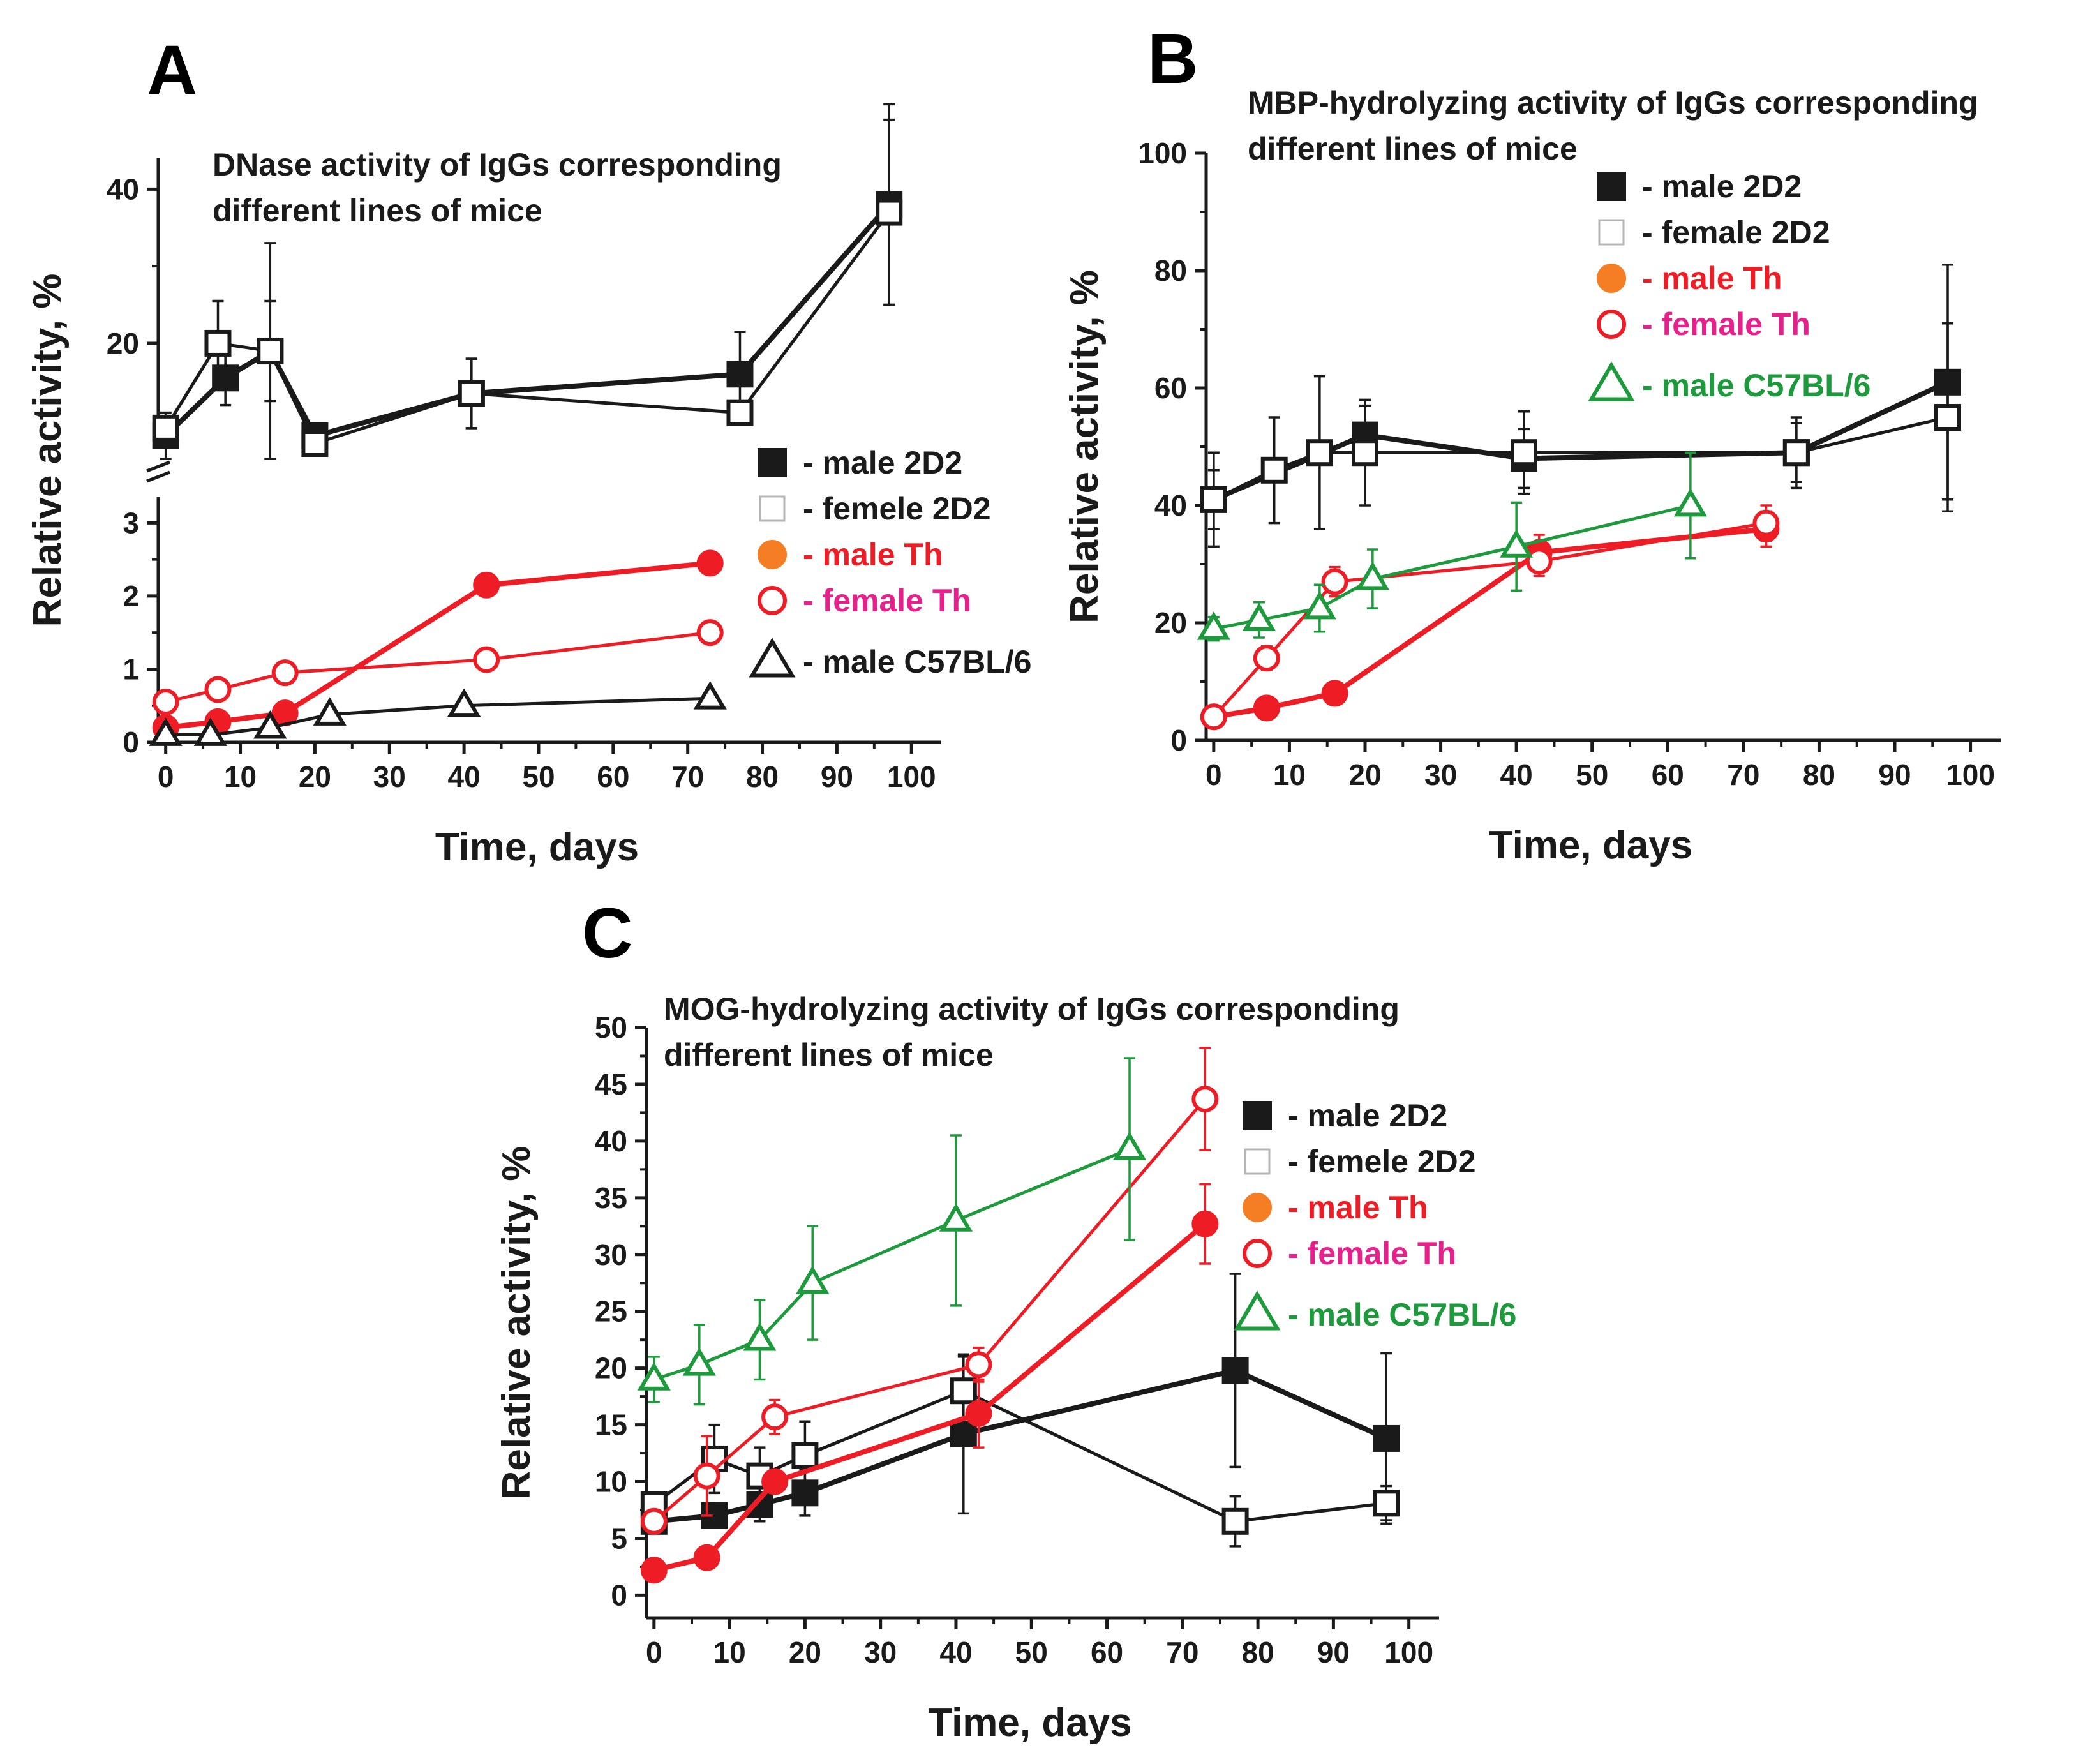  I want to click on chart-b-y-tick-label: 60, so click(1170, 388).